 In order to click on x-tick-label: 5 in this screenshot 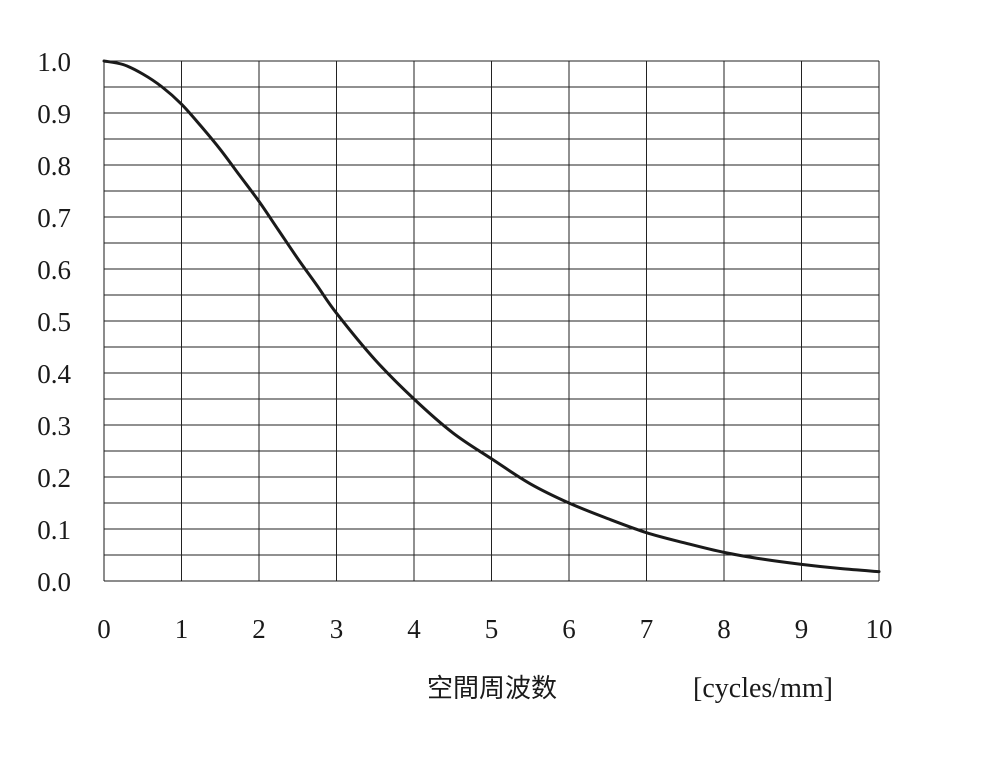, I will do `click(492, 629)`.